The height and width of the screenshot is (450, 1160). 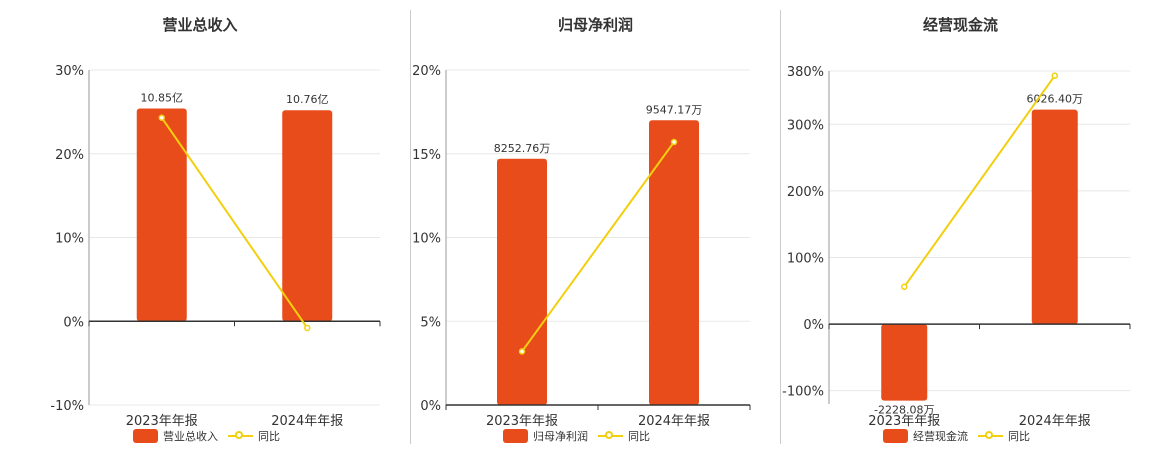 What do you see at coordinates (803, 392) in the screenshot?
I see `y-tick-label: -100%` at bounding box center [803, 392].